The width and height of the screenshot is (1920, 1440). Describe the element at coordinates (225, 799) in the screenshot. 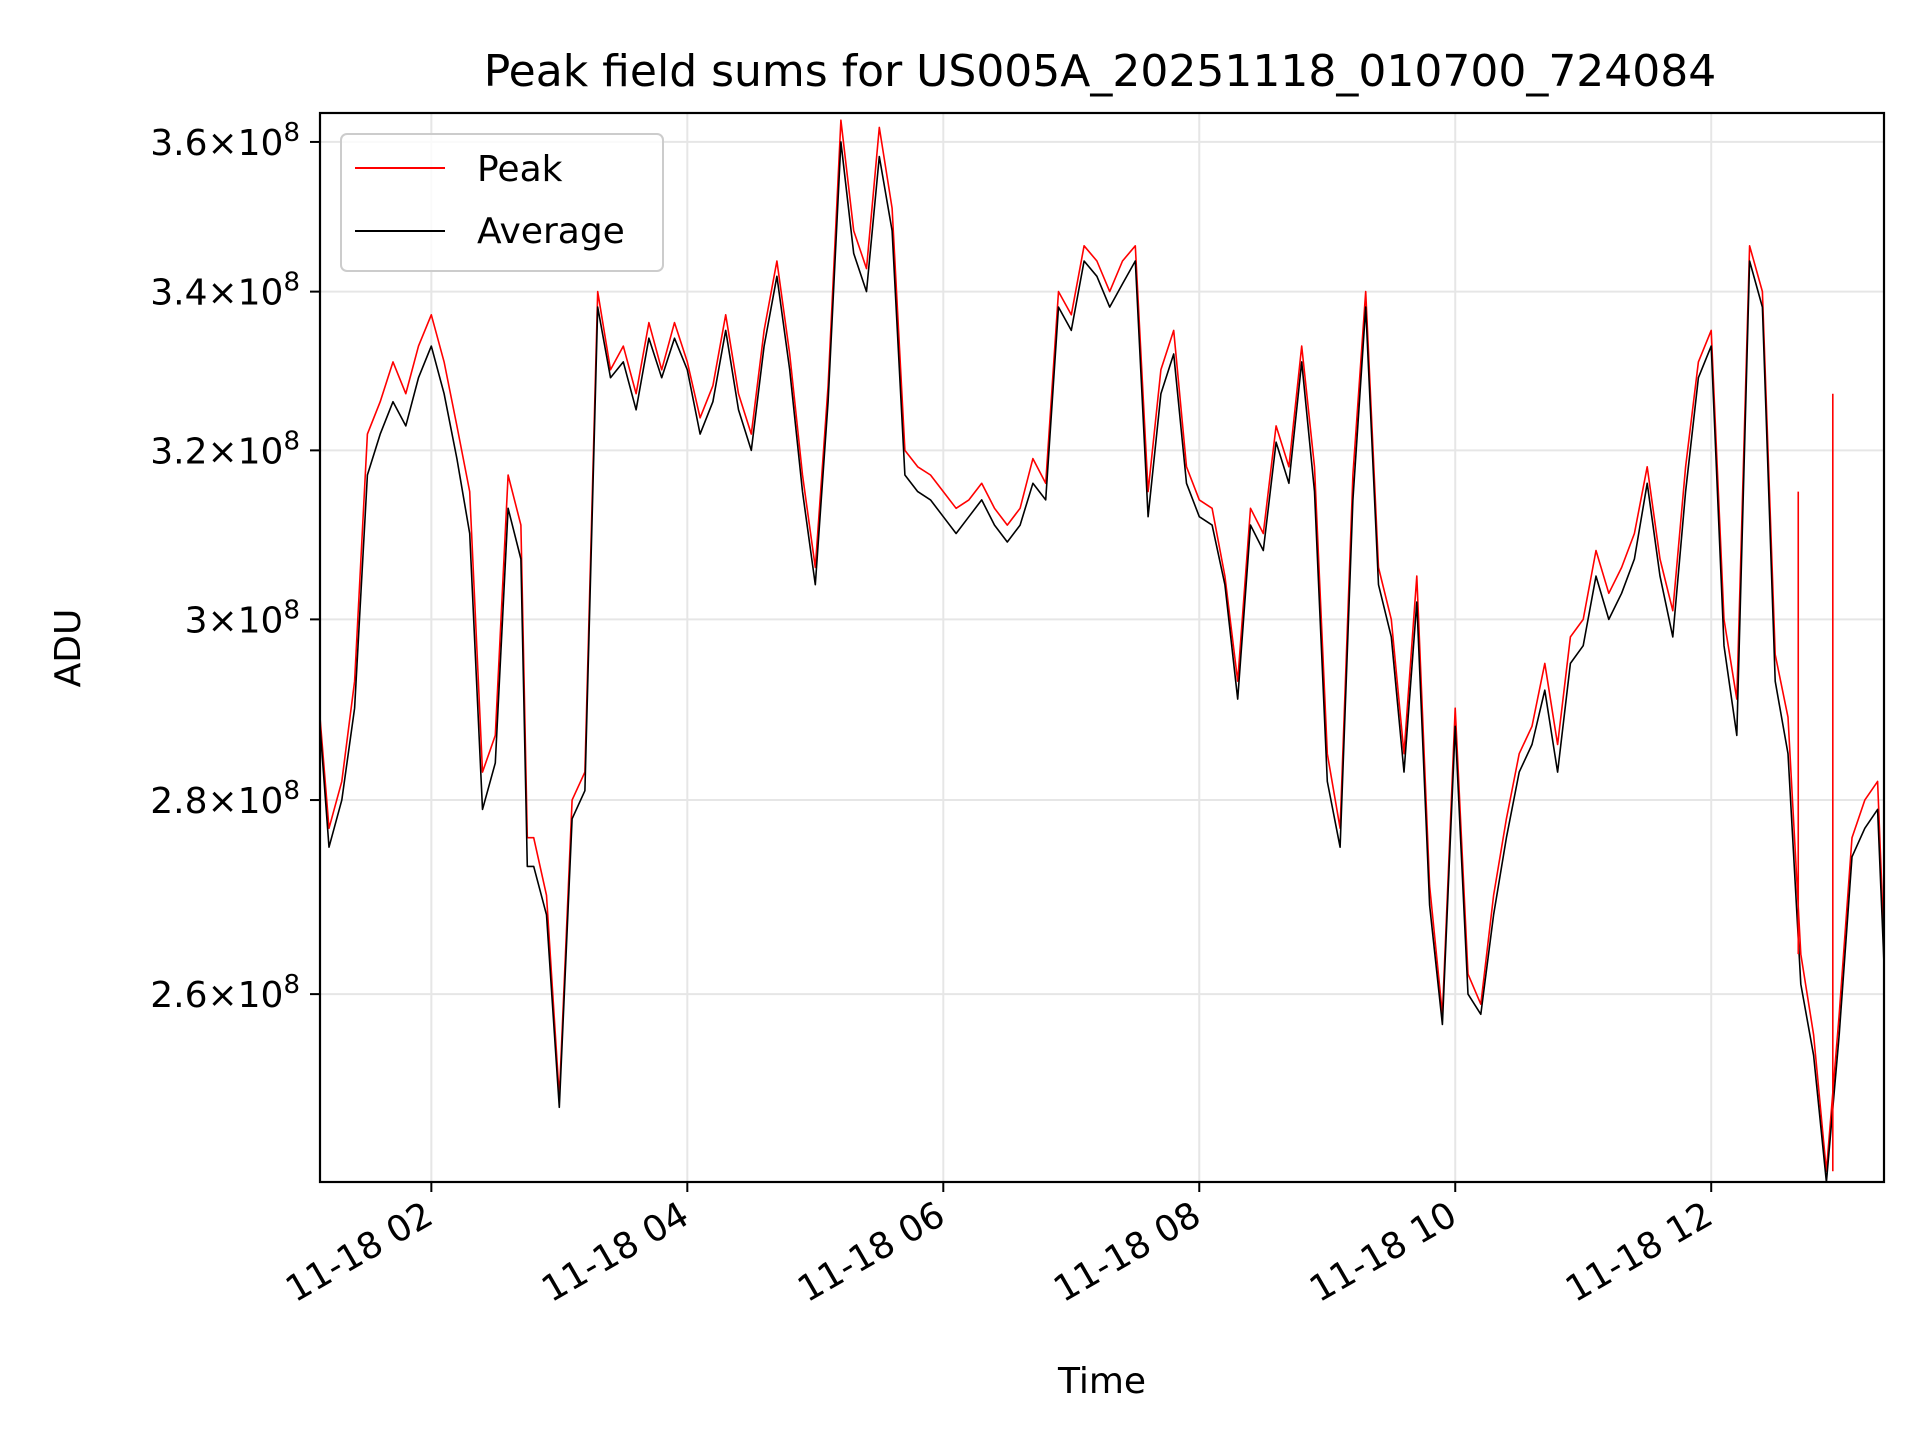

I see `y-tick-label: 2.8×108` at that location.